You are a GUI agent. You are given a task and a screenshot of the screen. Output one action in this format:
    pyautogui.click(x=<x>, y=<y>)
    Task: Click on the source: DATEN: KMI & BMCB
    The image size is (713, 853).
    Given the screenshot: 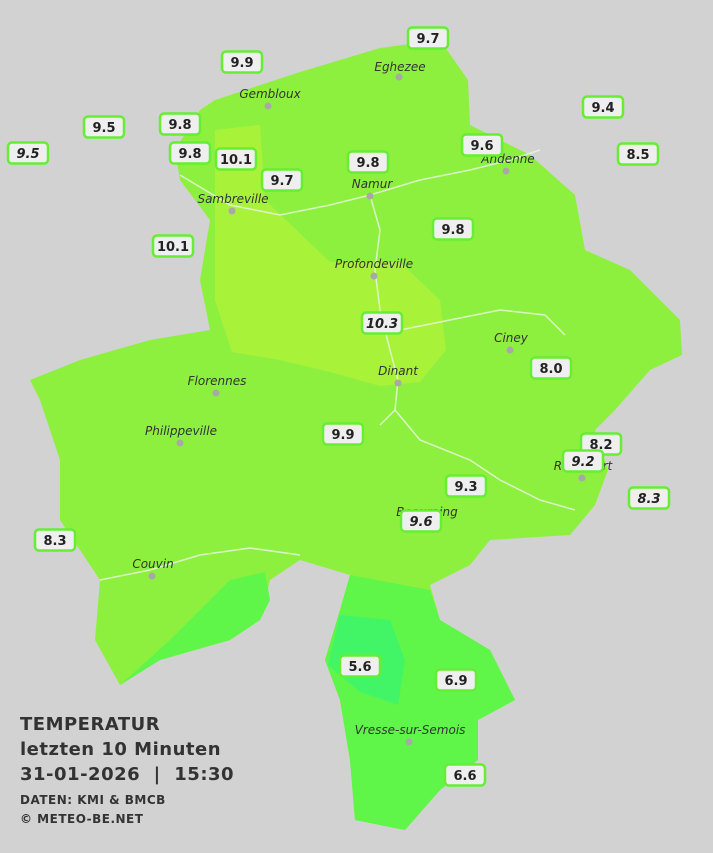 What is the action you would take?
    pyautogui.click(x=93, y=800)
    